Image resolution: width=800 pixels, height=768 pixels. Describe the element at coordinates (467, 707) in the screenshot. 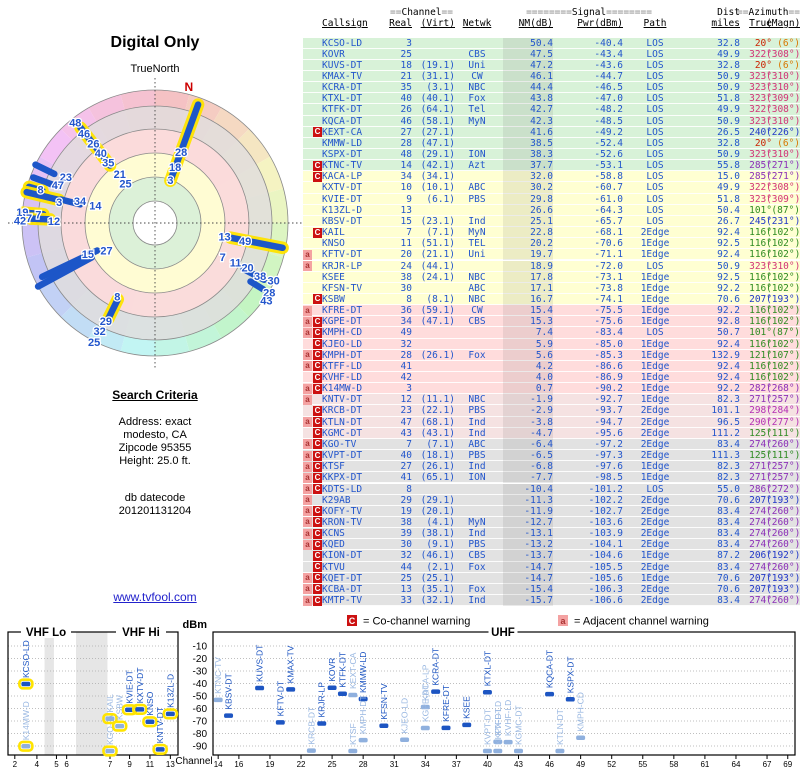

I see `station-label: KSEE` at that location.